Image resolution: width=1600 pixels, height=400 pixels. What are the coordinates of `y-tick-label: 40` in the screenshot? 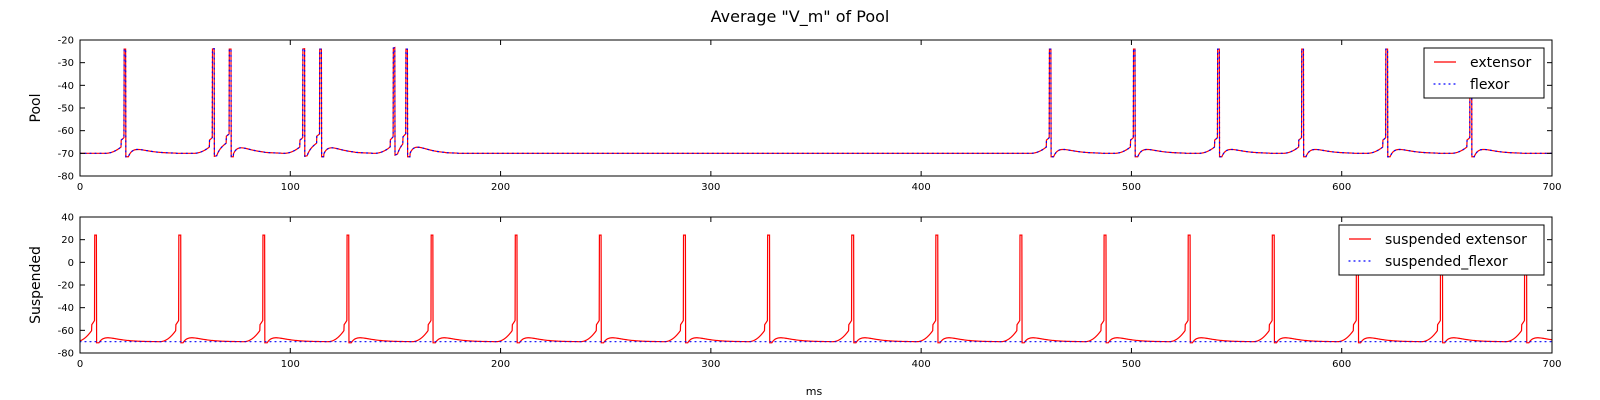 It's located at (67, 218).